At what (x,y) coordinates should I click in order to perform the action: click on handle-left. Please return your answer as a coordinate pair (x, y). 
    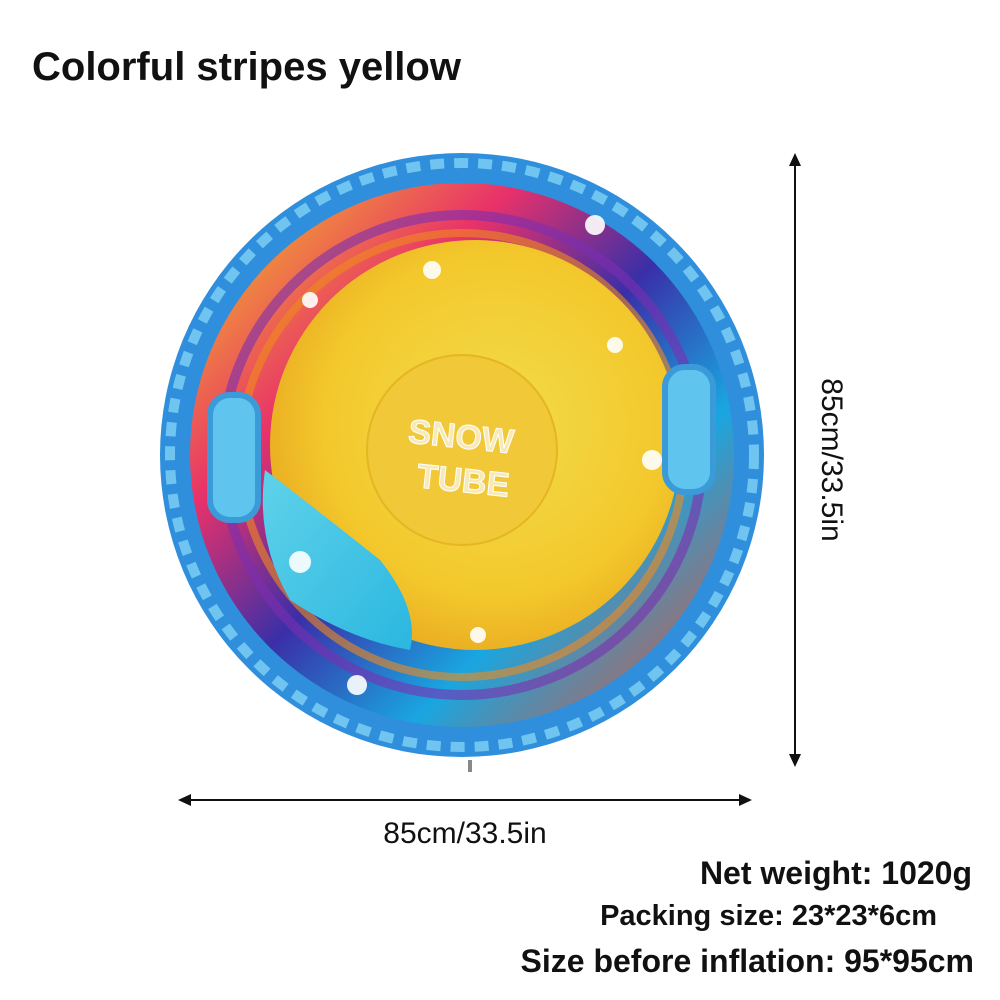
    Looking at the image, I should click on (234, 457).